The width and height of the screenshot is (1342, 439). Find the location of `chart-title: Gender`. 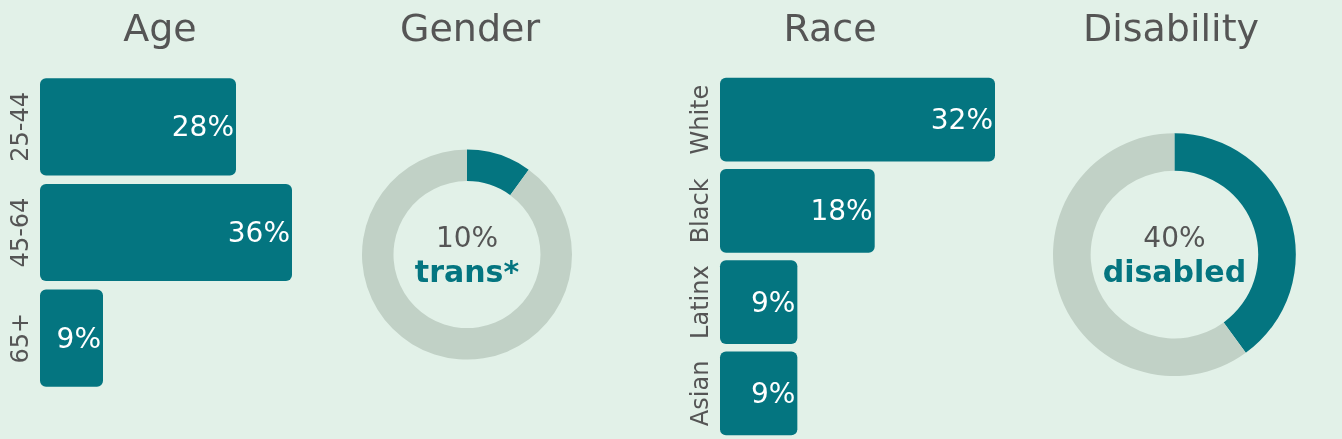

chart-title: Gender is located at coordinates (470, 28).